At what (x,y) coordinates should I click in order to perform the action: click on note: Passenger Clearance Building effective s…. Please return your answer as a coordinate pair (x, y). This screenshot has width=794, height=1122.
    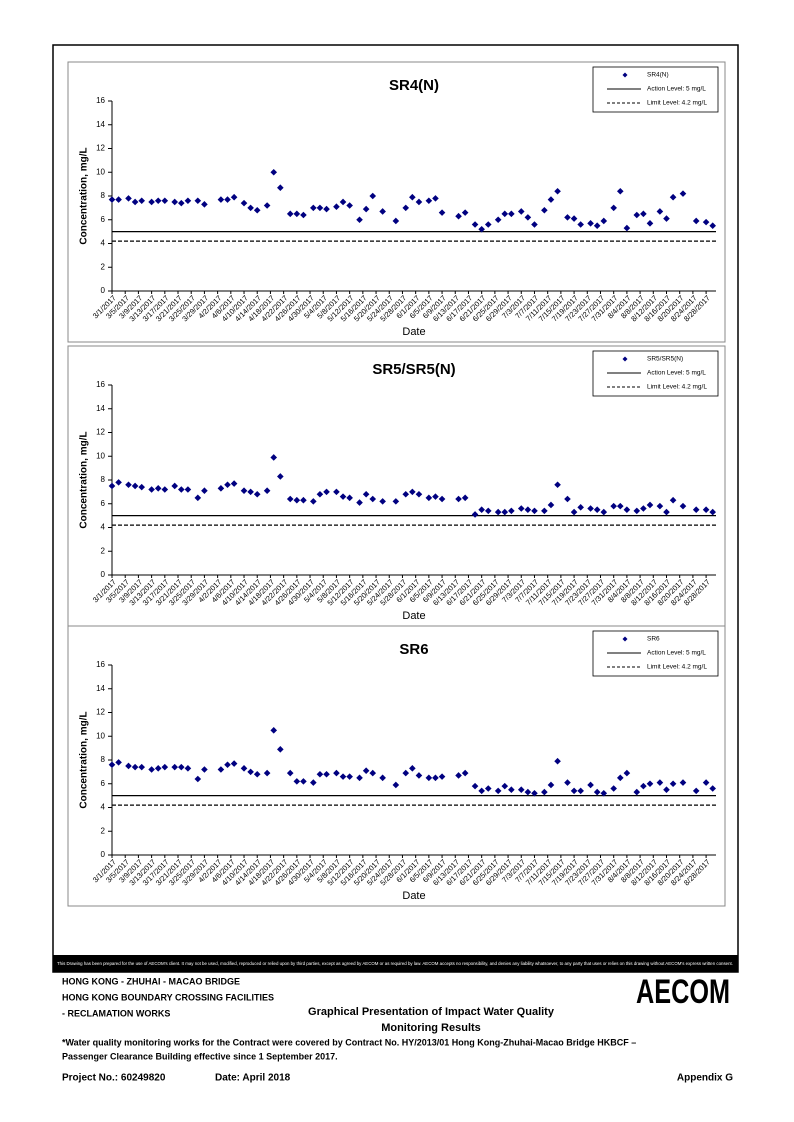
    Looking at the image, I should click on (200, 1056).